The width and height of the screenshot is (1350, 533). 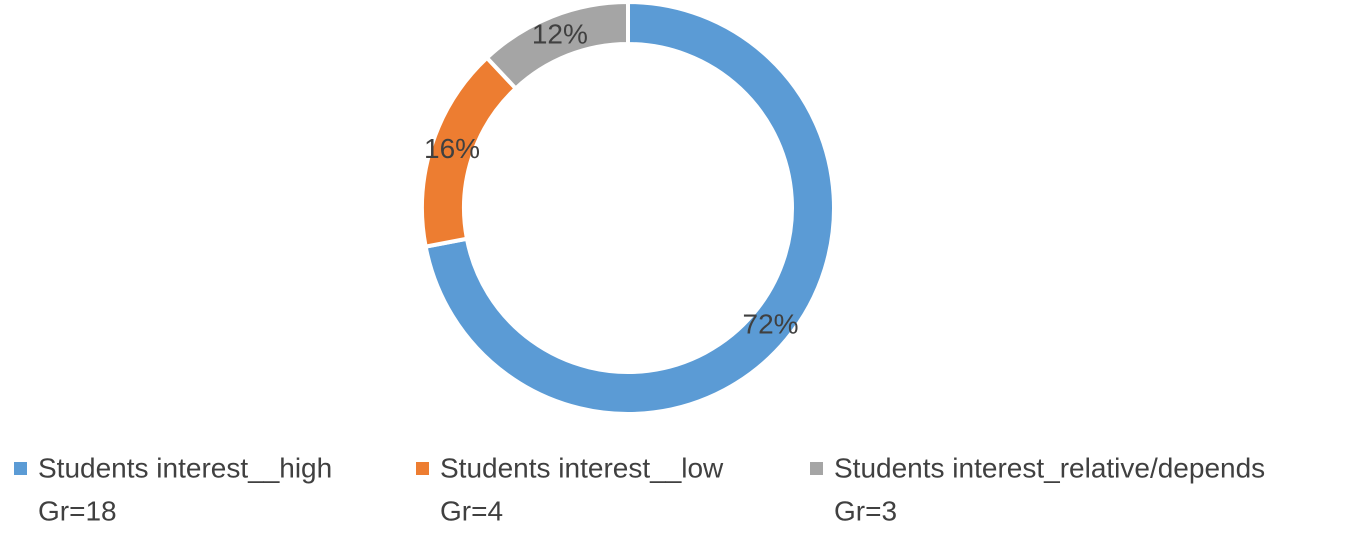 What do you see at coordinates (185, 467) in the screenshot?
I see `legend-label: Students interest__high` at bounding box center [185, 467].